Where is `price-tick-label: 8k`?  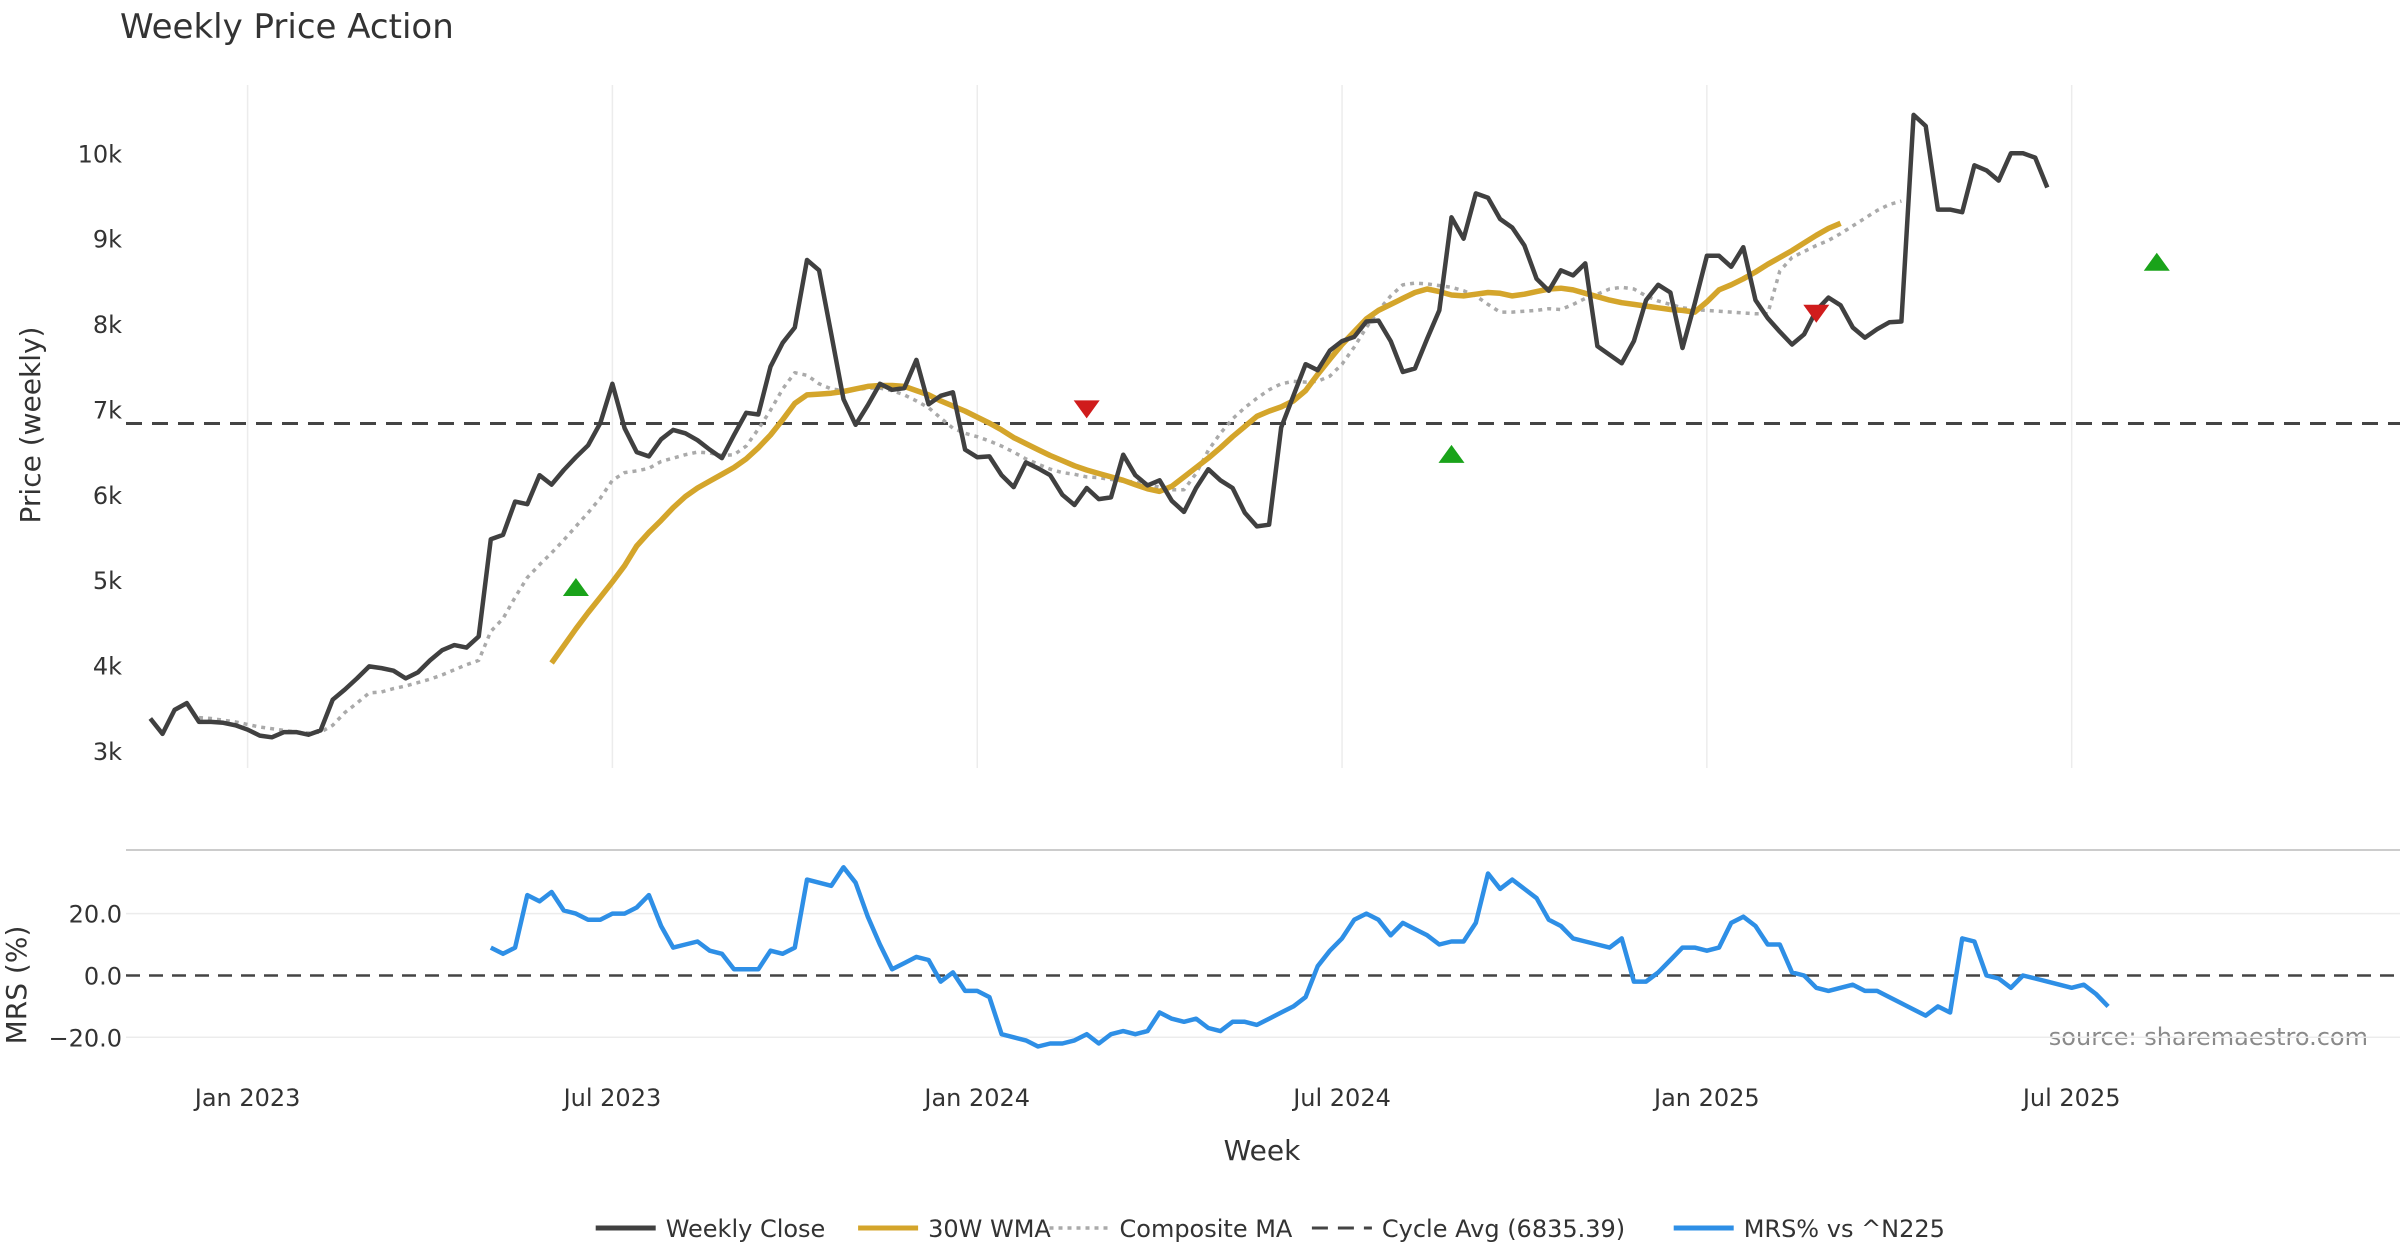 price-tick-label: 8k is located at coordinates (107, 325).